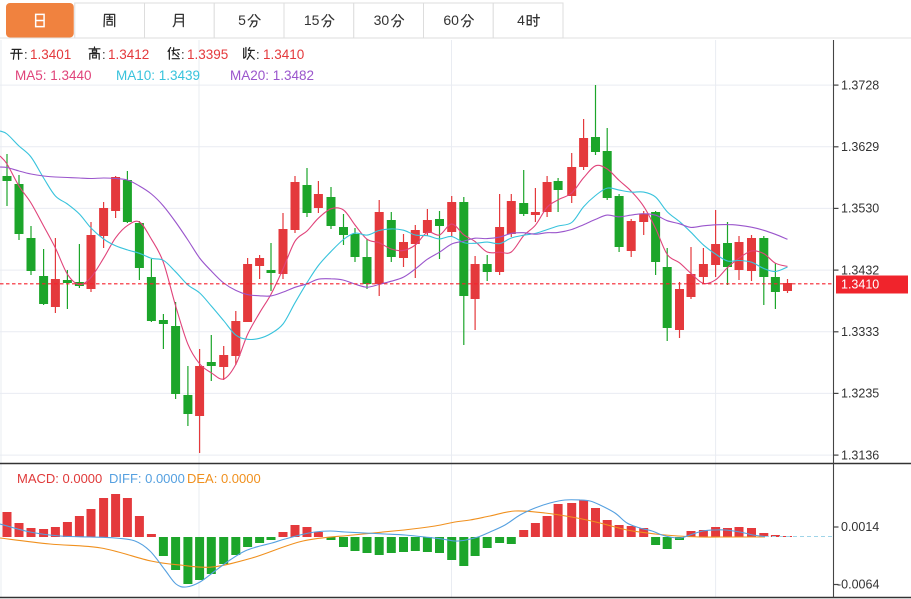  What do you see at coordinates (860, 332) in the screenshot?
I see `svg-text: 1.3333` at bounding box center [860, 332].